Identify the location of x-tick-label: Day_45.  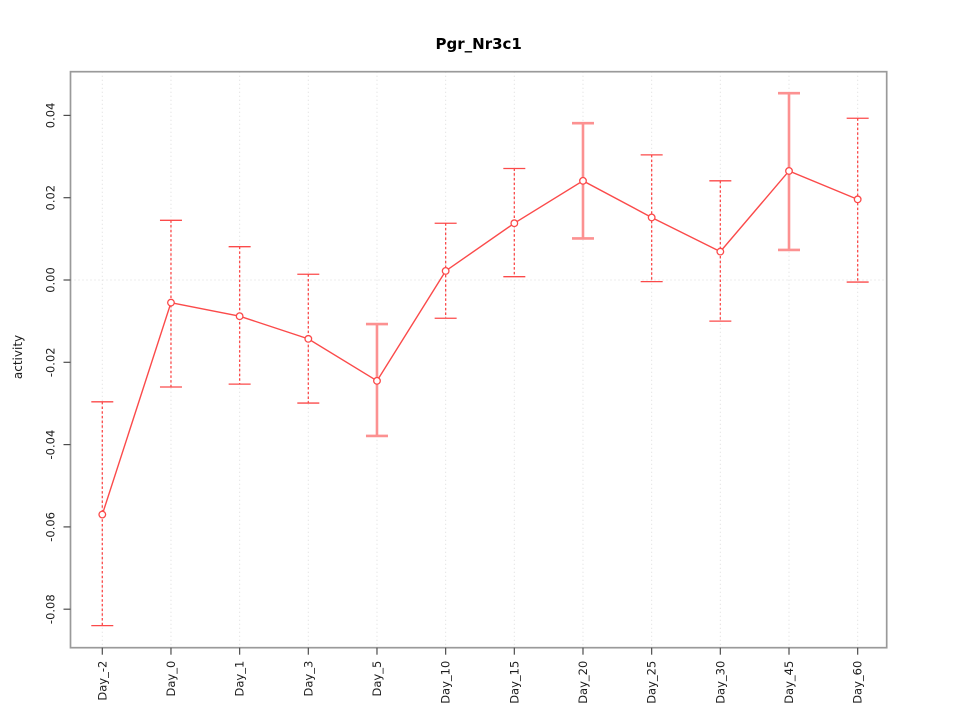
(789, 682).